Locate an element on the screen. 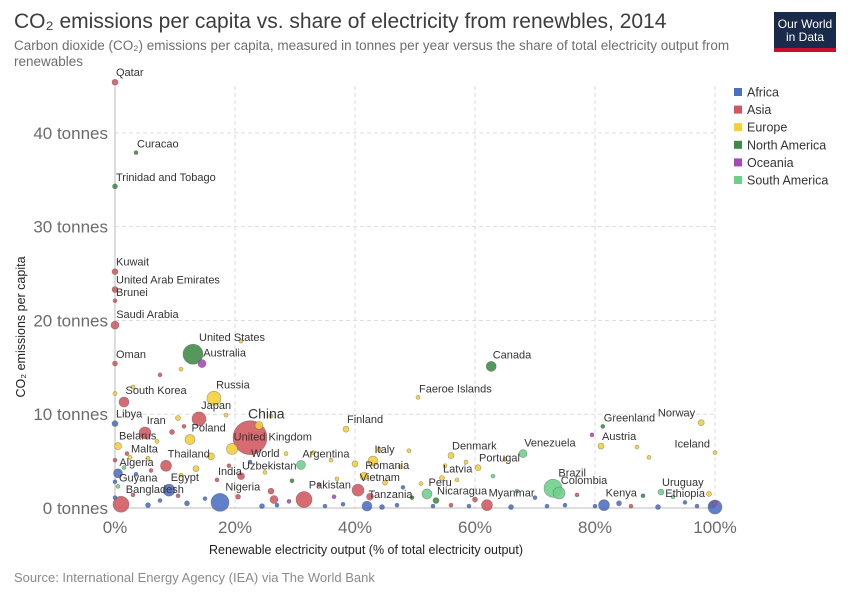 The width and height of the screenshot is (850, 600). legend-item-europe: Europe is located at coordinates (767, 128).